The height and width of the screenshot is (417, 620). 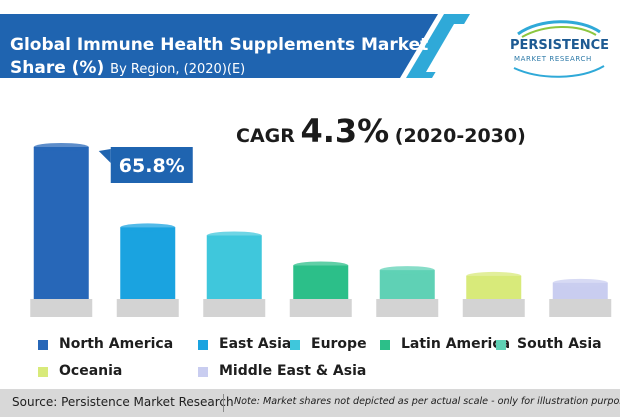 I want to click on cagr-callout: CAGR 4.3% (2020-2030), so click(x=381, y=131).